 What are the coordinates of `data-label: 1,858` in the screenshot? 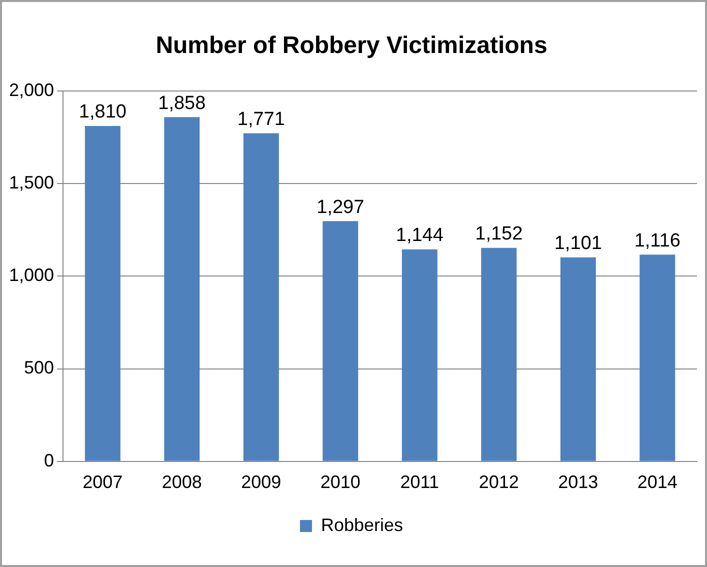 It's located at (182, 103).